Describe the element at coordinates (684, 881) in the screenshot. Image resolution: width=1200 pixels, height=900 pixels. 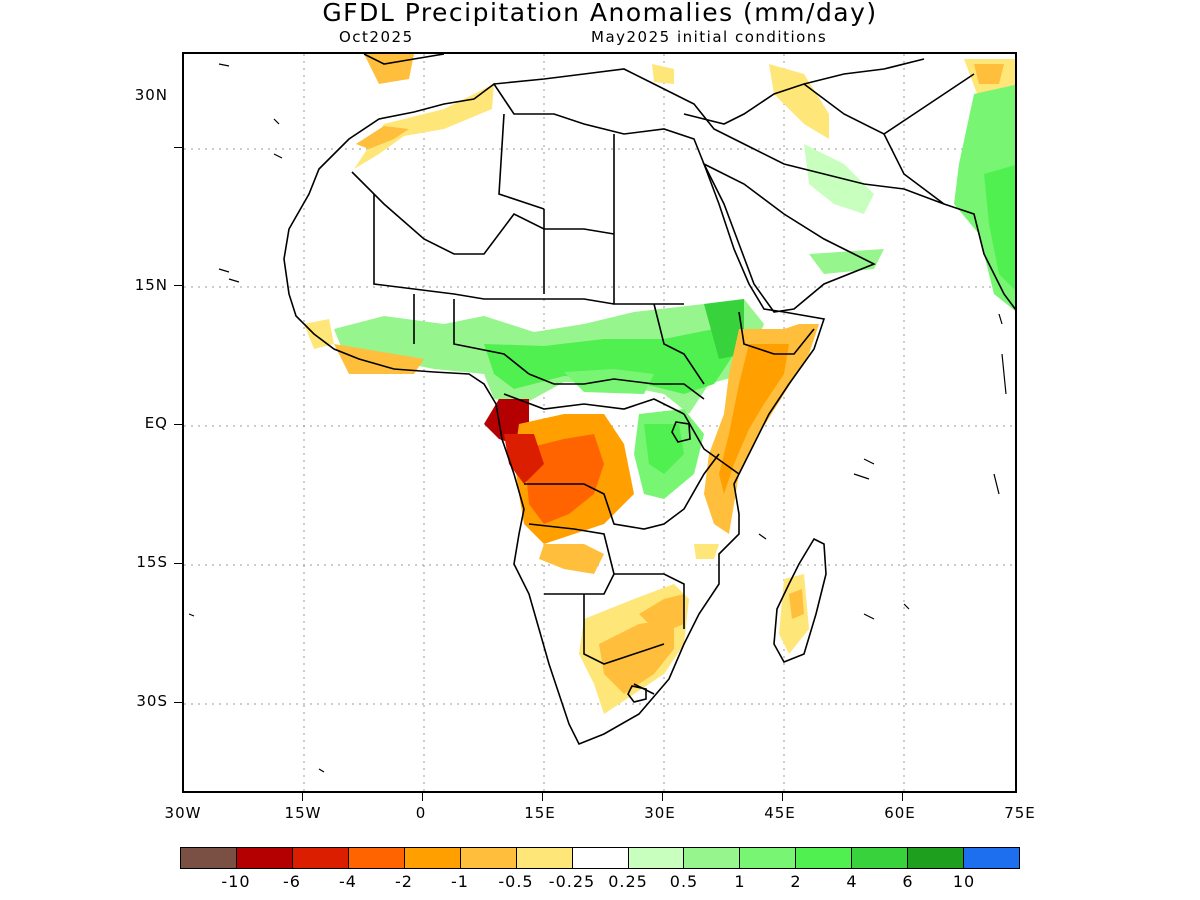
I see `legend-label: 0.5` at that location.